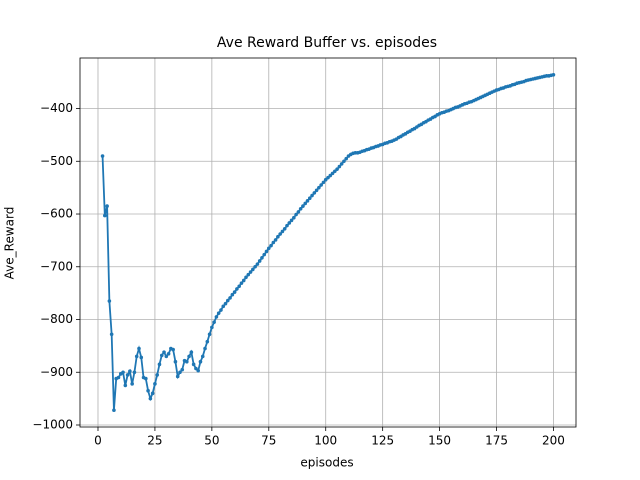 The width and height of the screenshot is (640, 480). Describe the element at coordinates (268, 441) in the screenshot. I see `x-tick-label: 75` at that location.